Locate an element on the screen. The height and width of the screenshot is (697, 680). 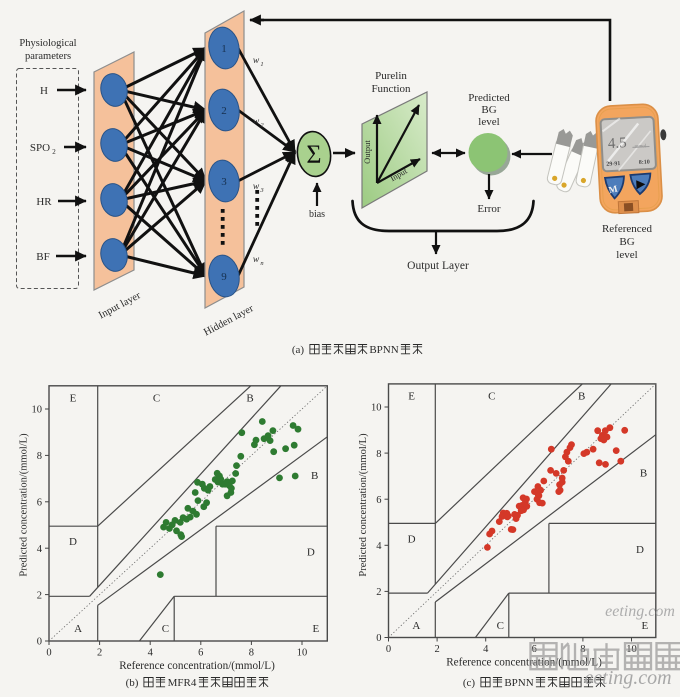
svg-text: Output Layer is located at coordinates (438, 266).